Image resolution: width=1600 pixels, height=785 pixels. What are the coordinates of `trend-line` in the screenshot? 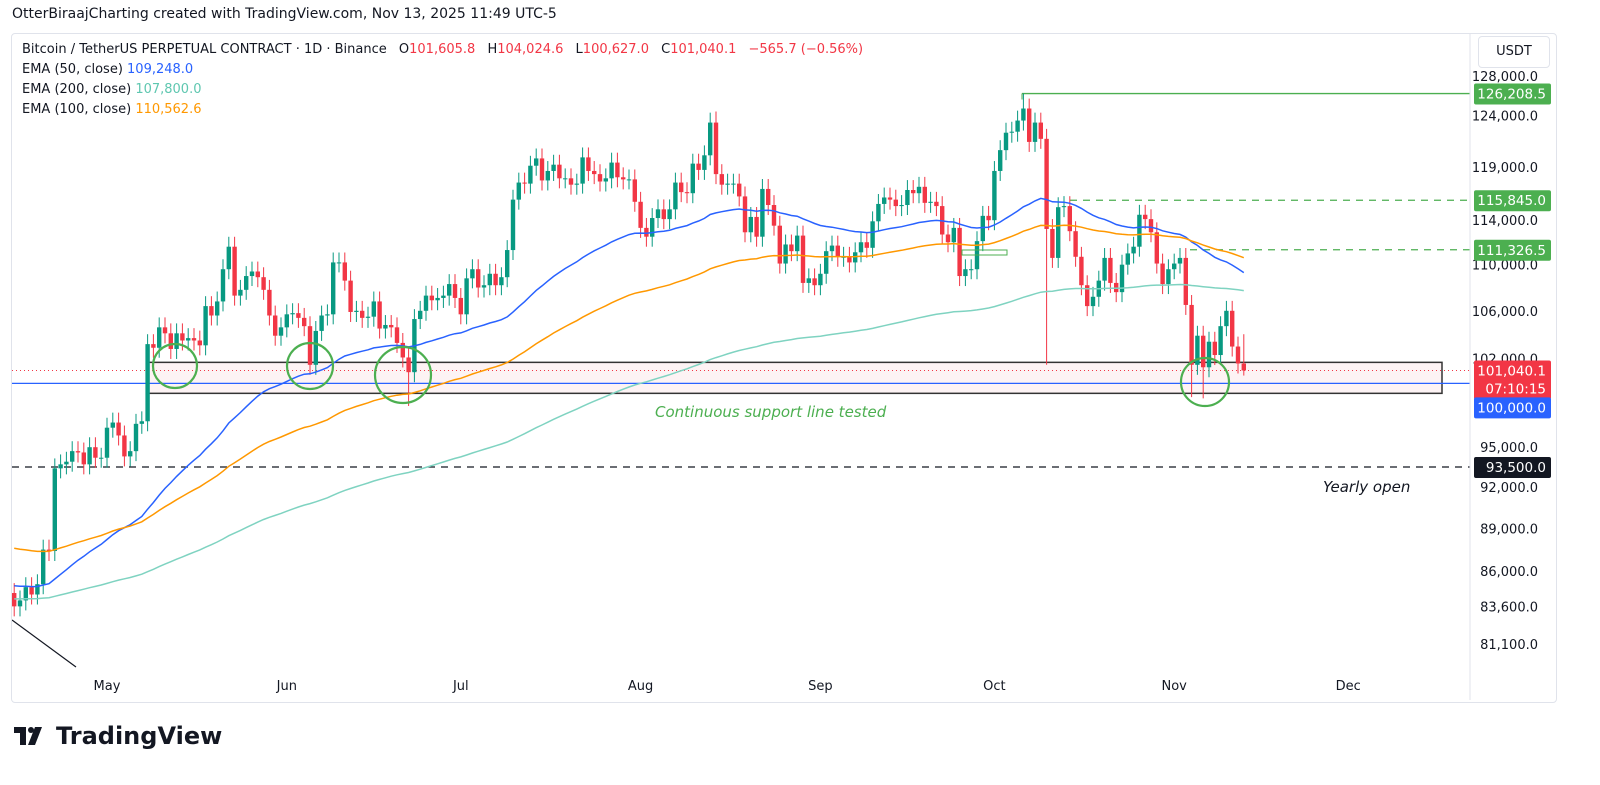 It's located at (44, 643).